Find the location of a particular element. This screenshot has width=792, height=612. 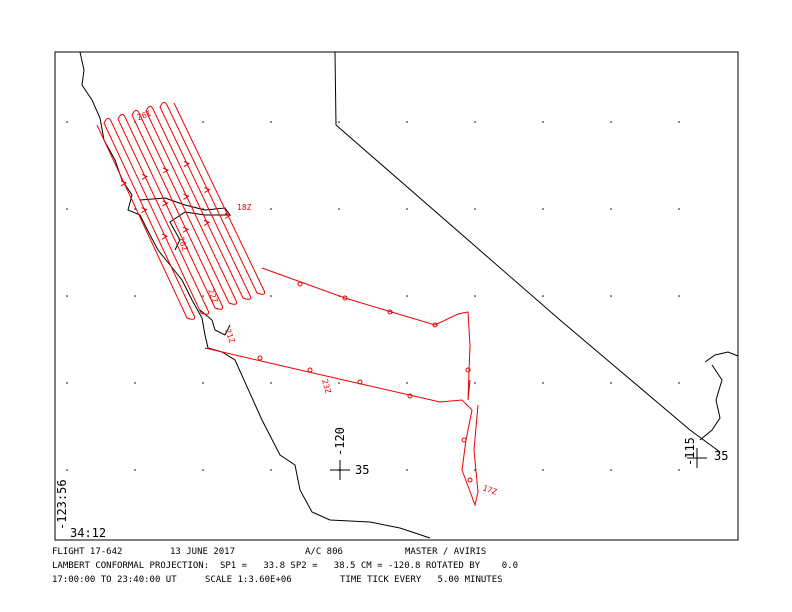

corner-lon: -123:56 is located at coordinates (62, 504).